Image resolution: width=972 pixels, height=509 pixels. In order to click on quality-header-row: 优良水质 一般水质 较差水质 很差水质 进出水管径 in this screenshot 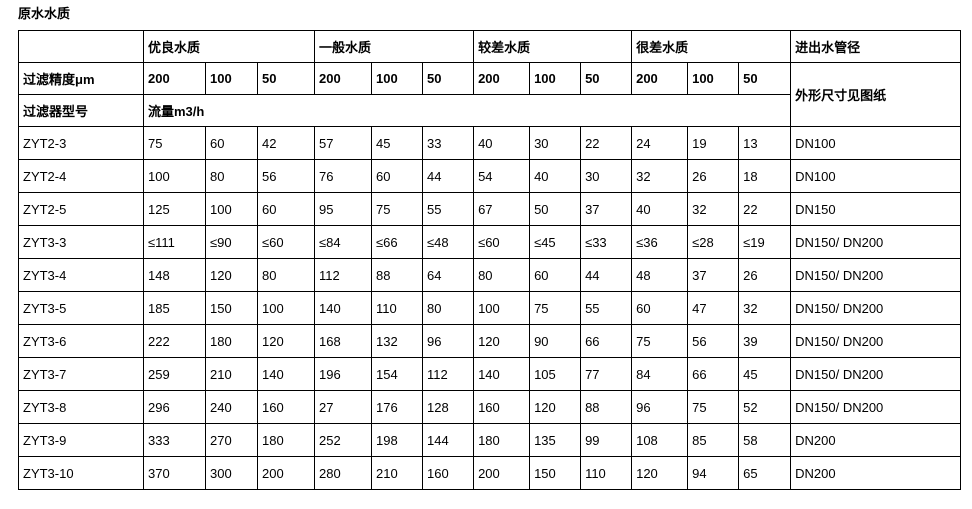, I will do `click(490, 46)`.